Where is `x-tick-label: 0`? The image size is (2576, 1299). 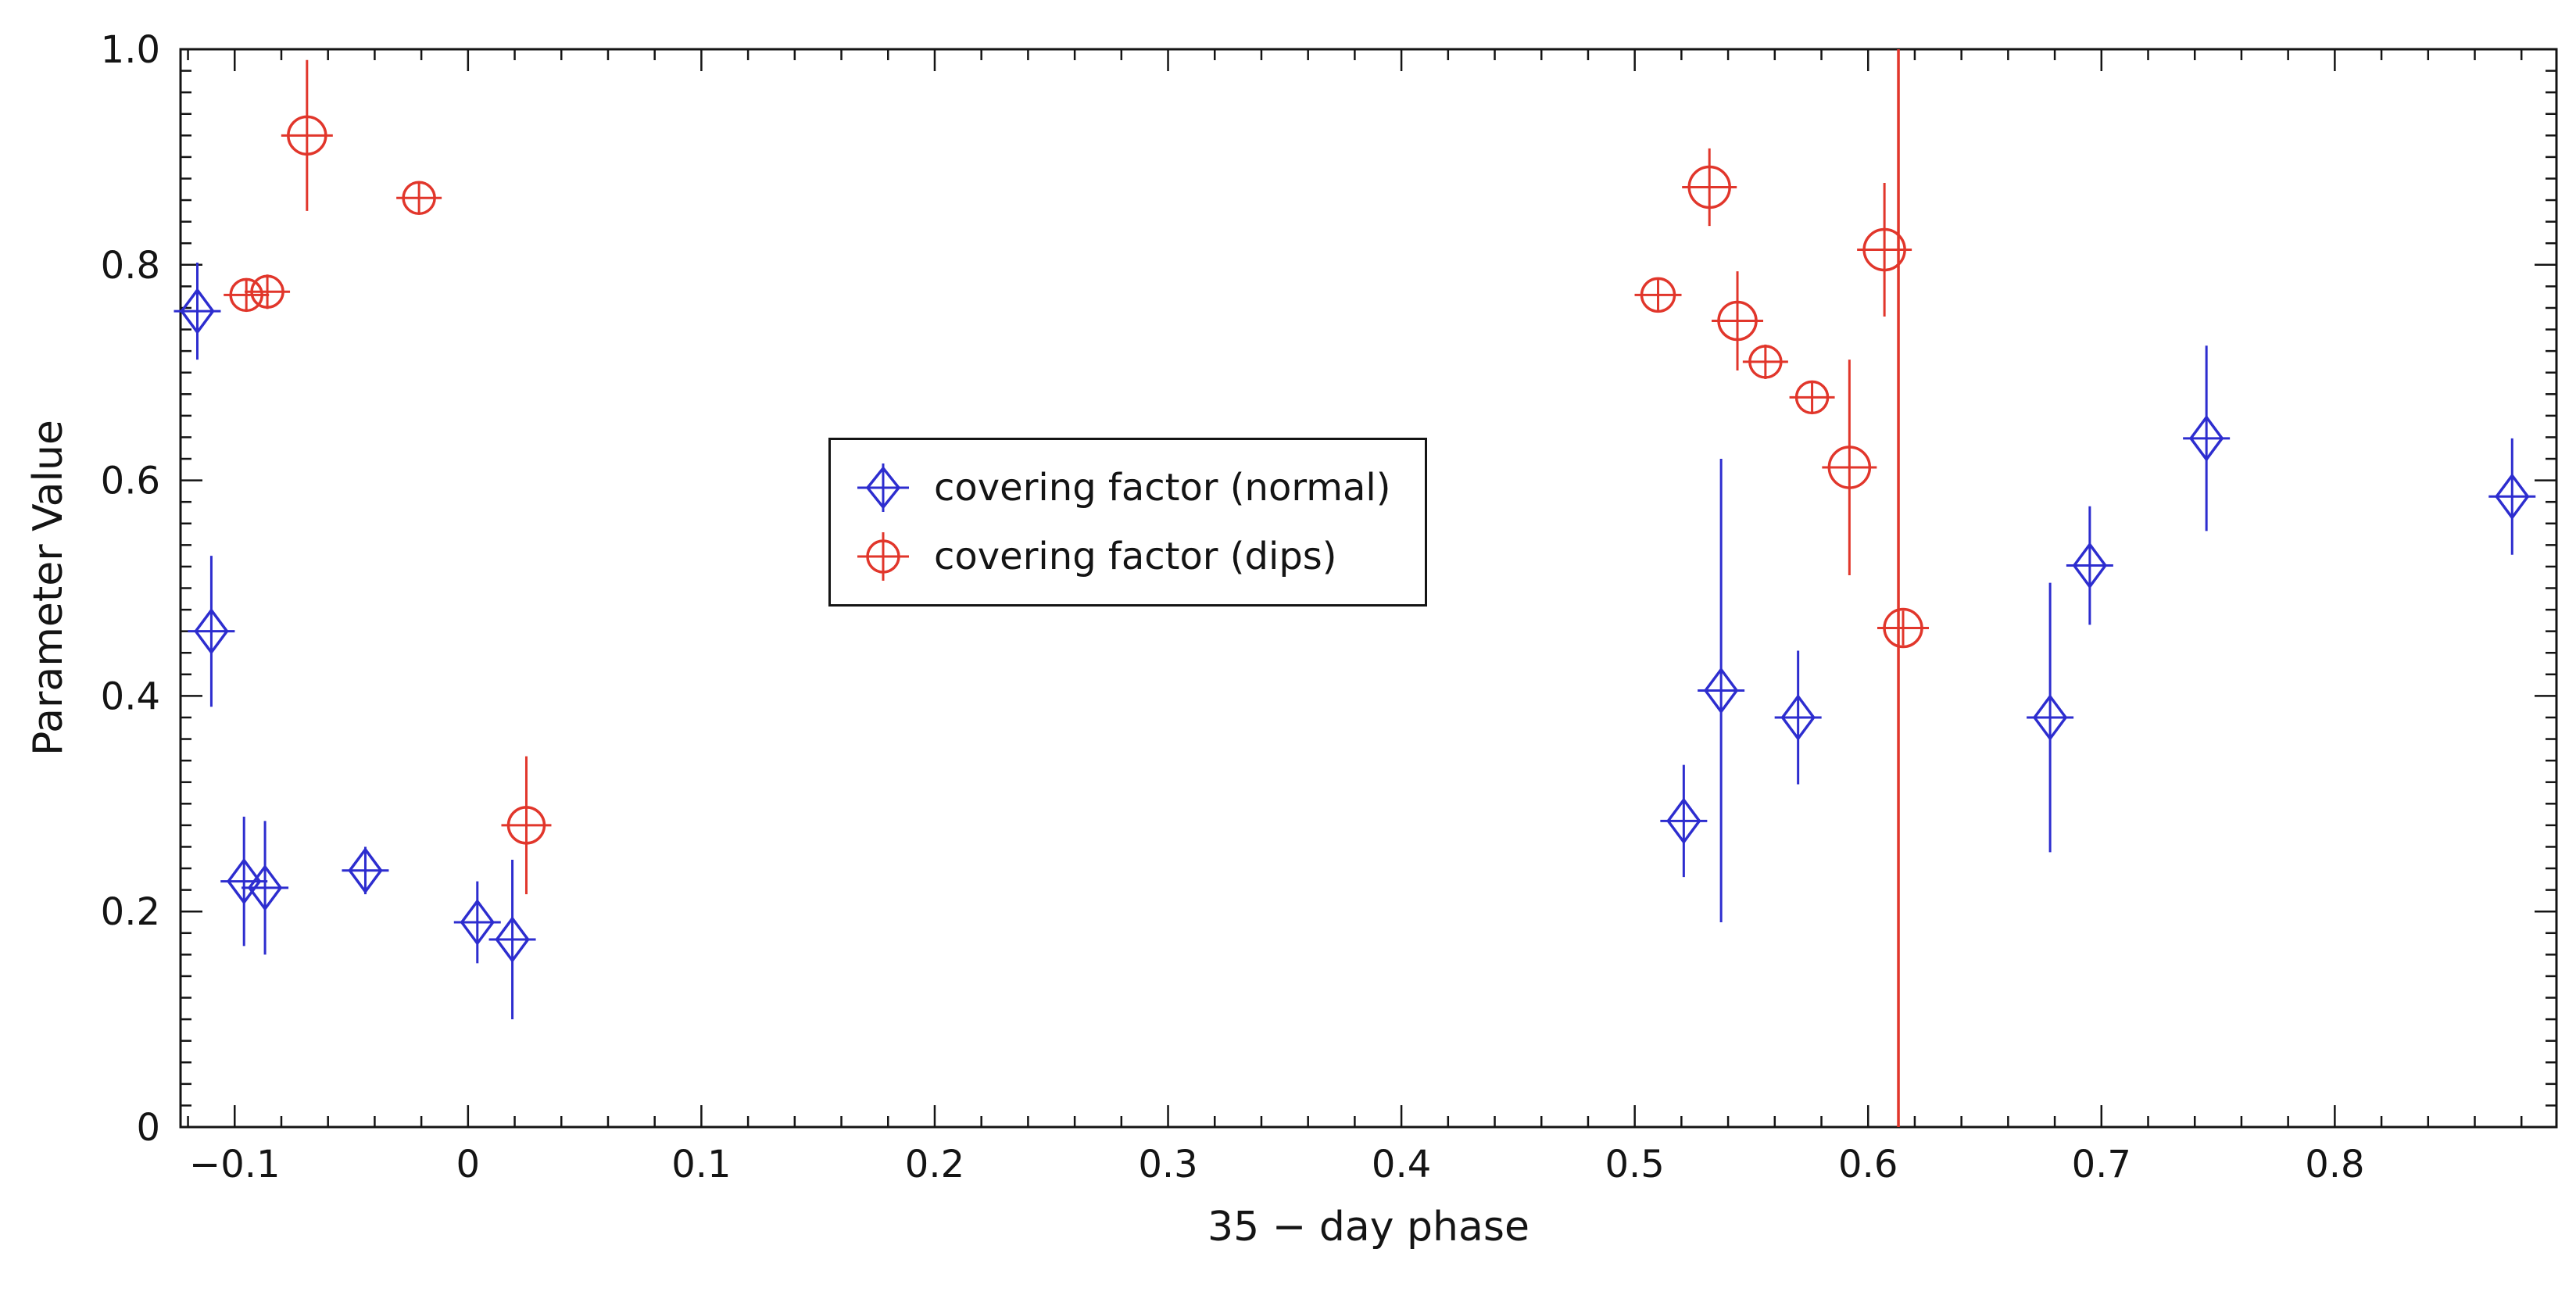 x-tick-label: 0 is located at coordinates (468, 1164).